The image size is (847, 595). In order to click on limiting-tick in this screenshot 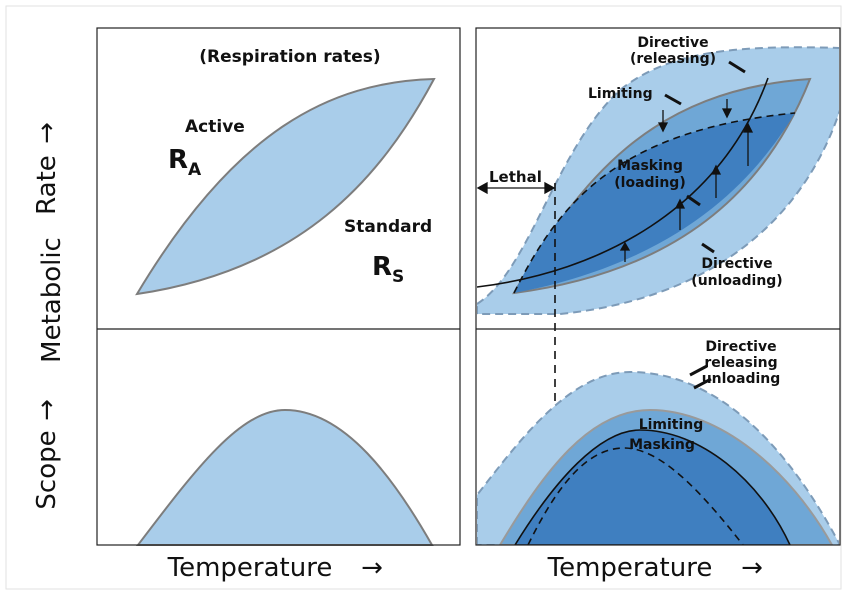, I will do `click(673, 99)`.